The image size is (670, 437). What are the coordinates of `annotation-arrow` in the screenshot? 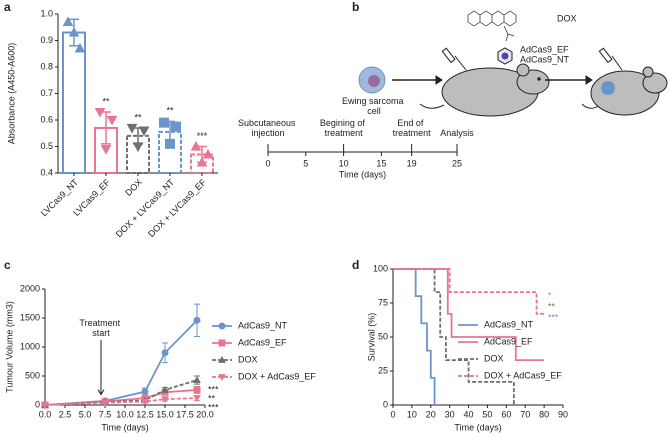 It's located at (101, 368).